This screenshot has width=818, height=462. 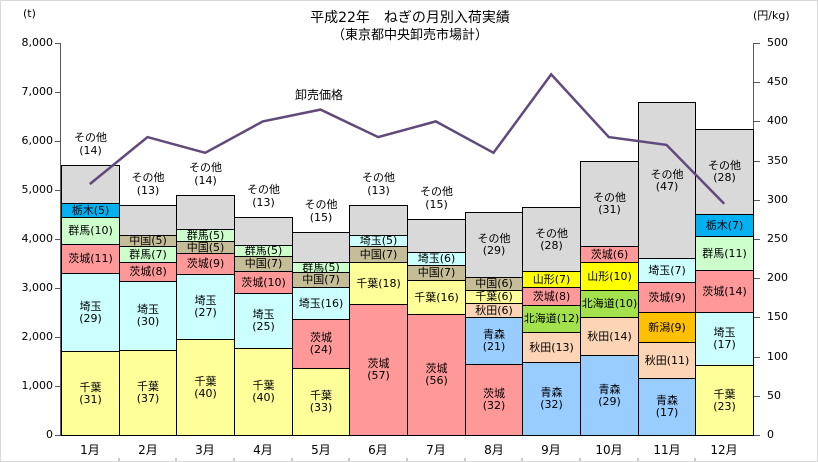 What do you see at coordinates (777, 356) in the screenshot?
I see `right-axis-tick-label: 100` at bounding box center [777, 356].